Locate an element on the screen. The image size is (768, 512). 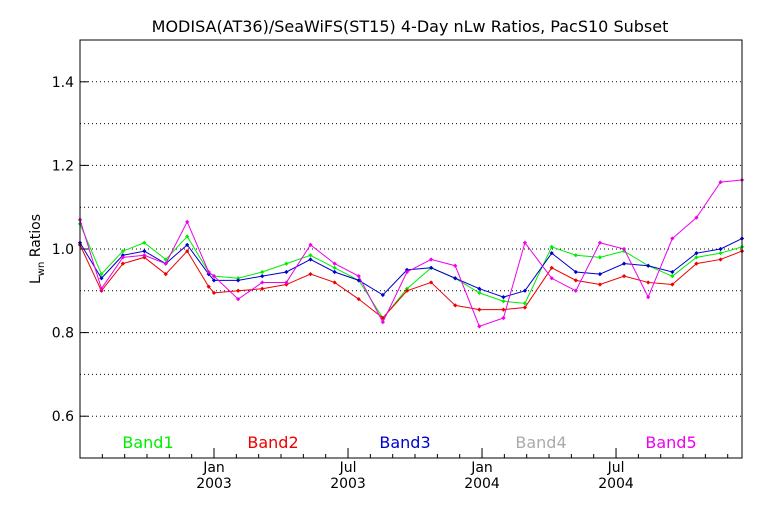
y-tick-label: 1.2 is located at coordinates (63, 166).